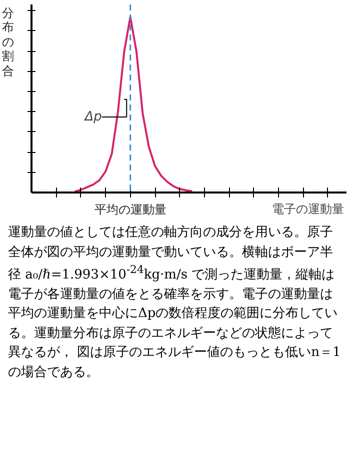  Describe the element at coordinates (8, 42) in the screenshot. I see `y-axis-title: 分布の割合` at that location.